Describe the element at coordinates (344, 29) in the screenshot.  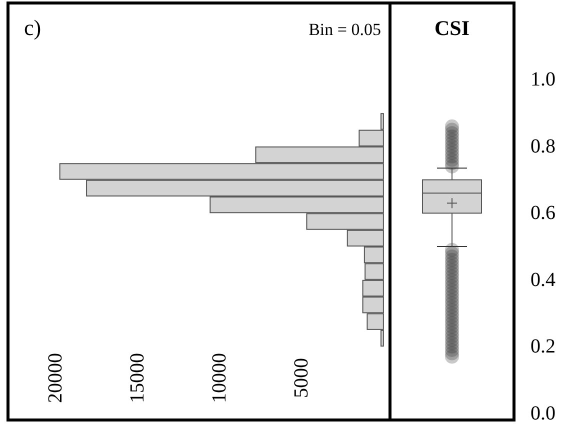
I see `annotation: Bin = 0.05` at that location.